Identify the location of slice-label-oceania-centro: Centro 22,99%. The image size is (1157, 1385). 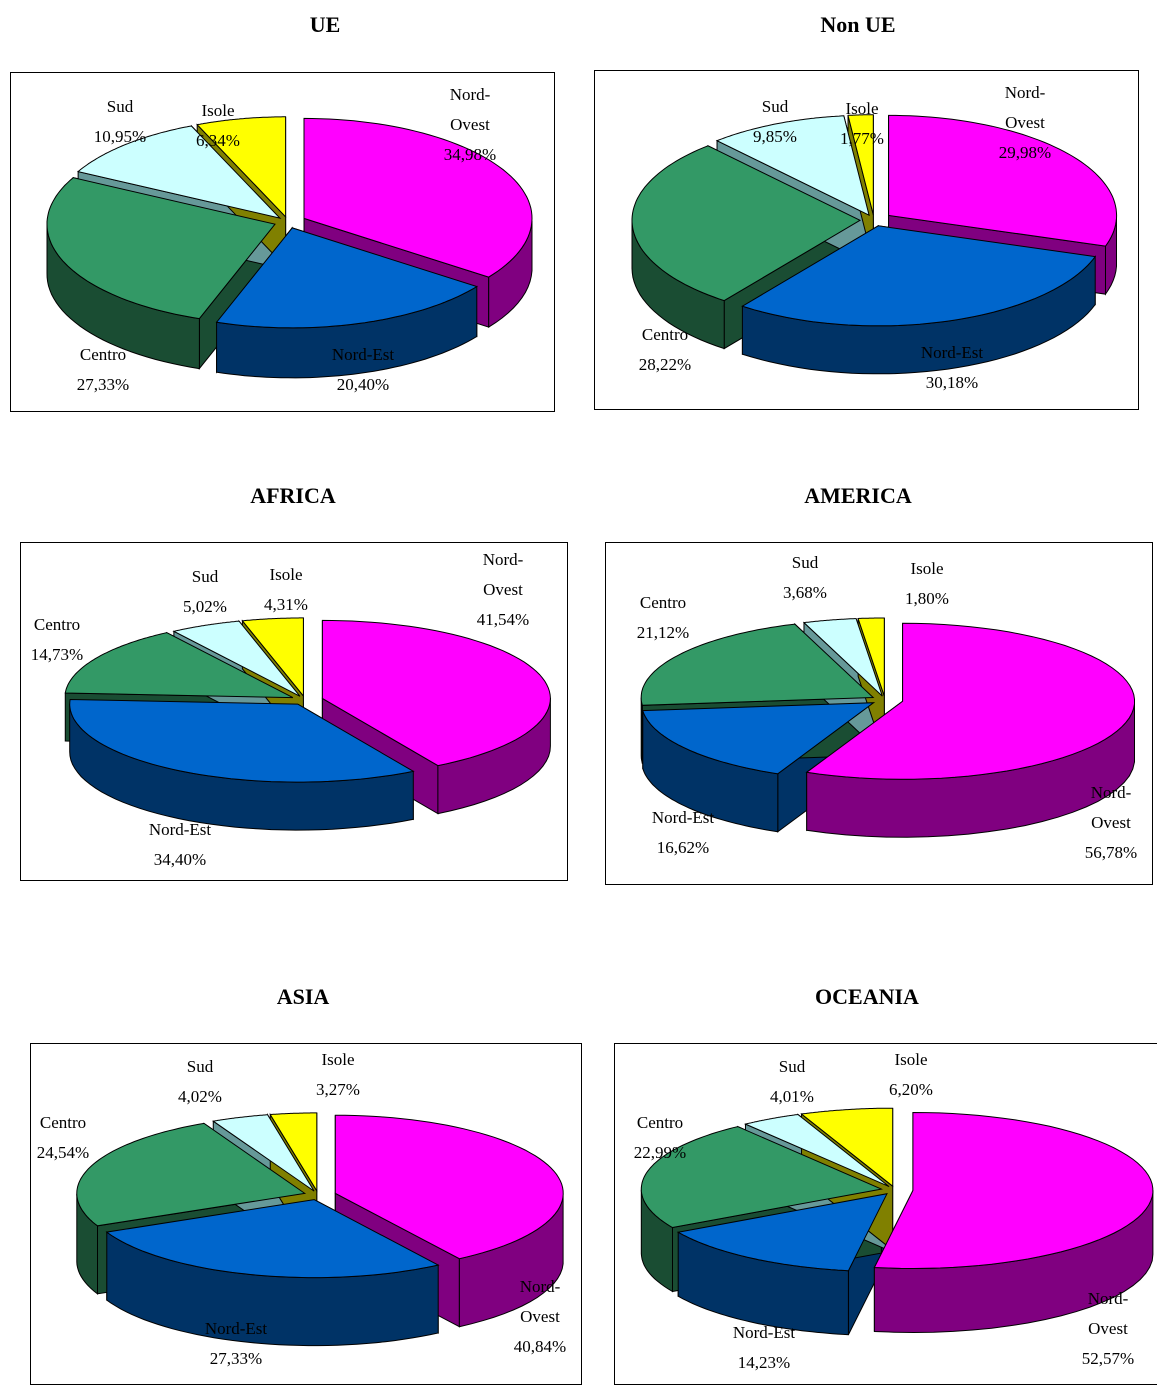
(660, 1138).